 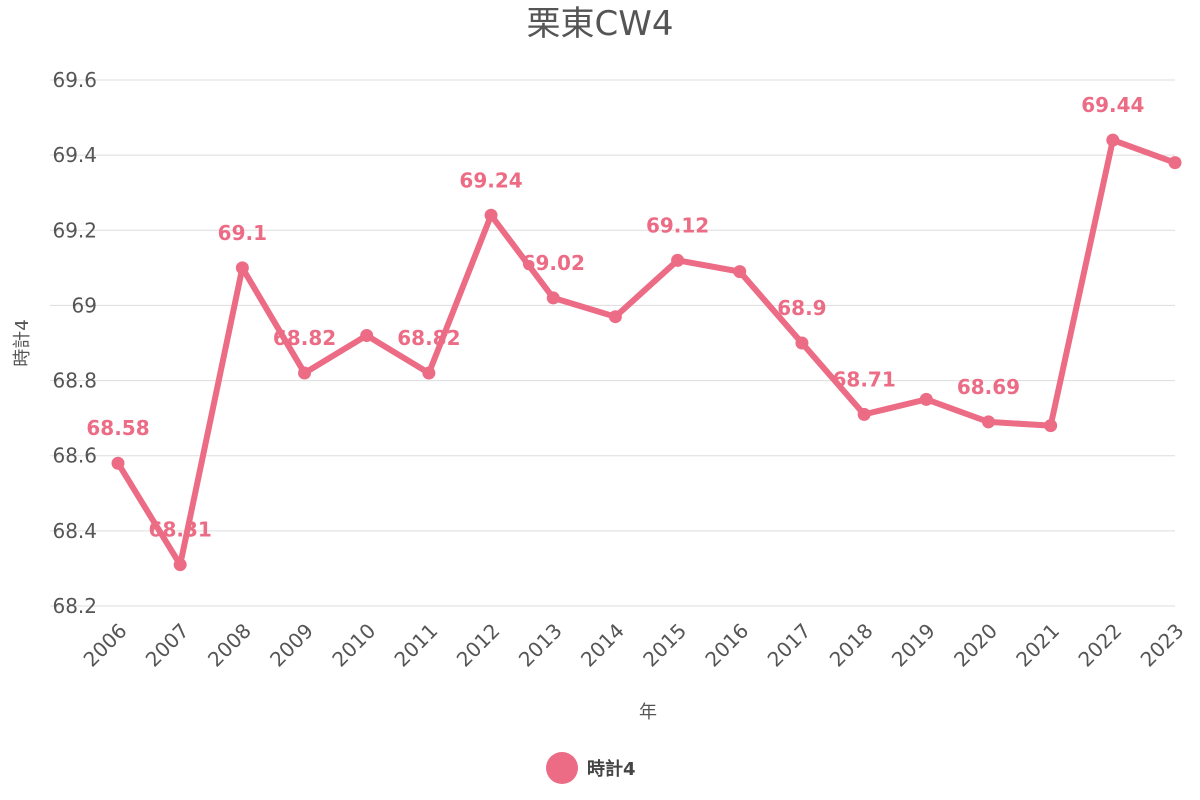 What do you see at coordinates (180, 530) in the screenshot?
I see `data-label: 68.31` at bounding box center [180, 530].